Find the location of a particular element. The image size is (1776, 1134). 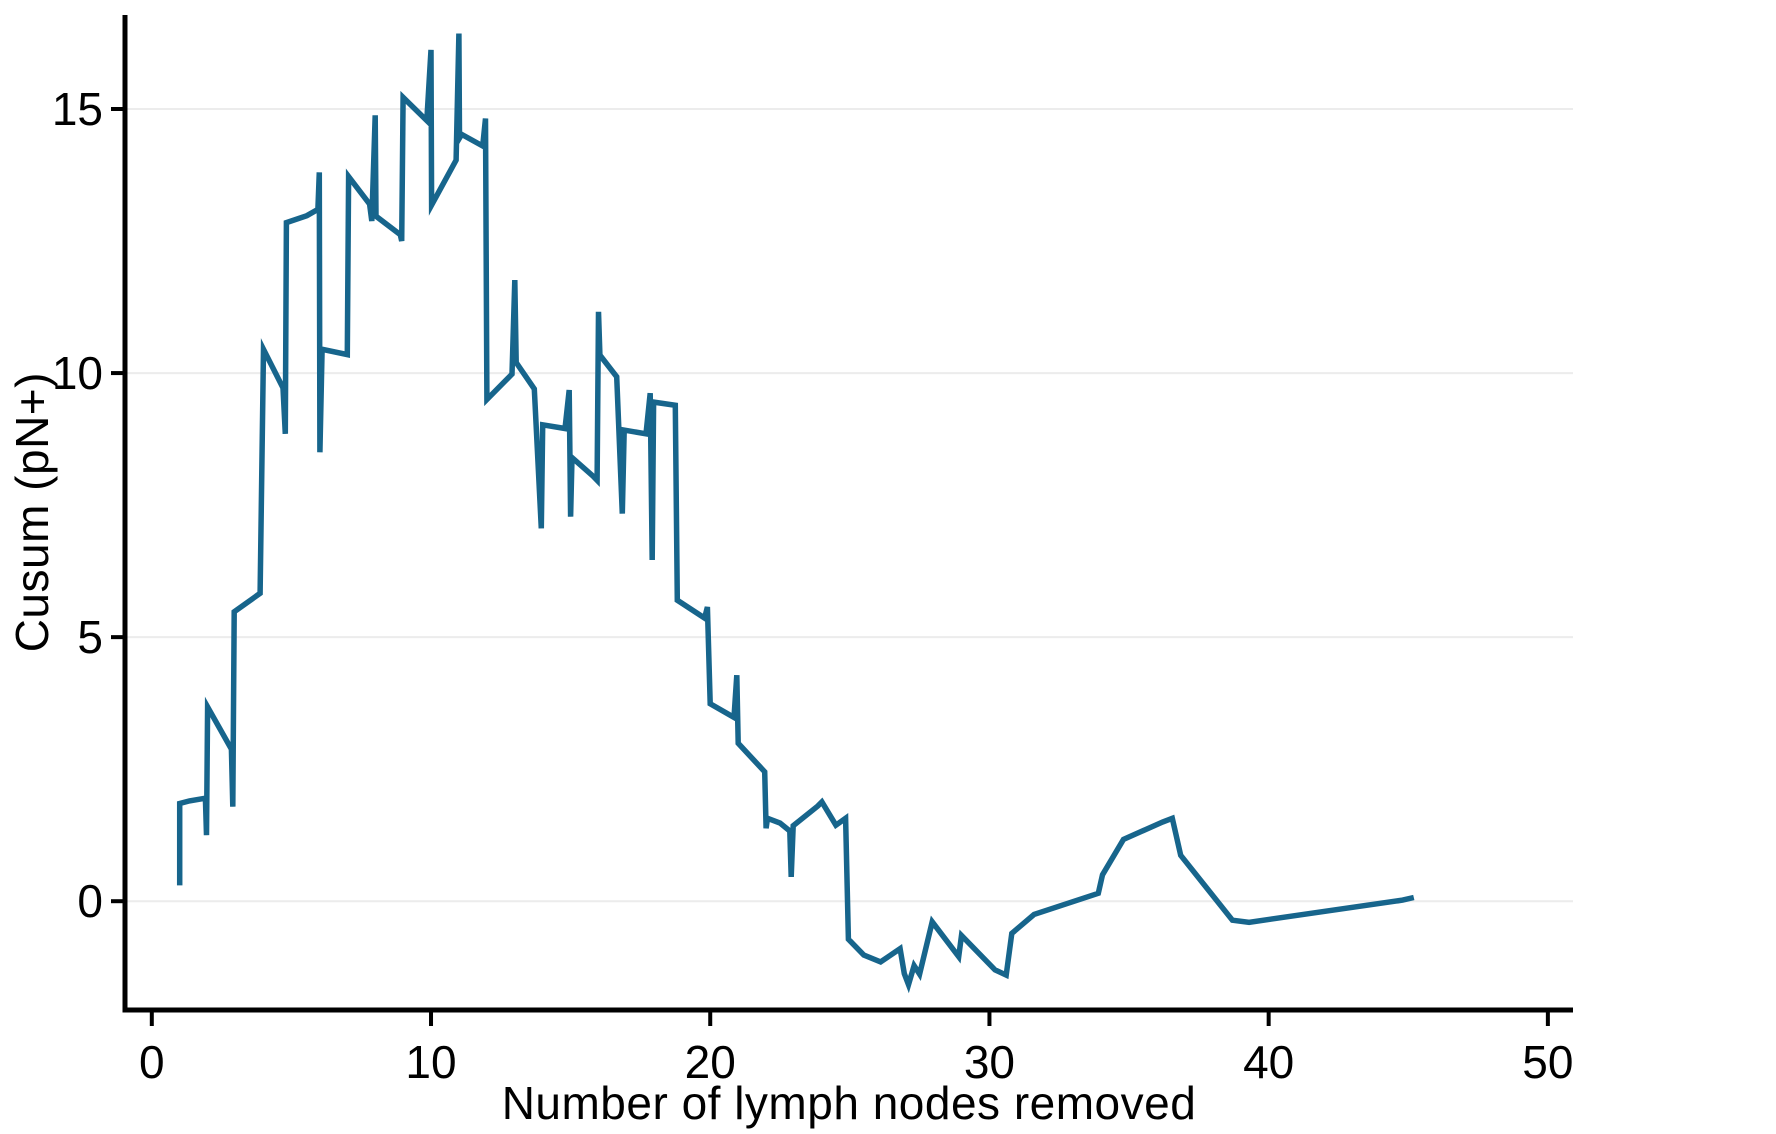

y-axis-title-box: Cusum (pN+) is located at coordinates (32, 512).